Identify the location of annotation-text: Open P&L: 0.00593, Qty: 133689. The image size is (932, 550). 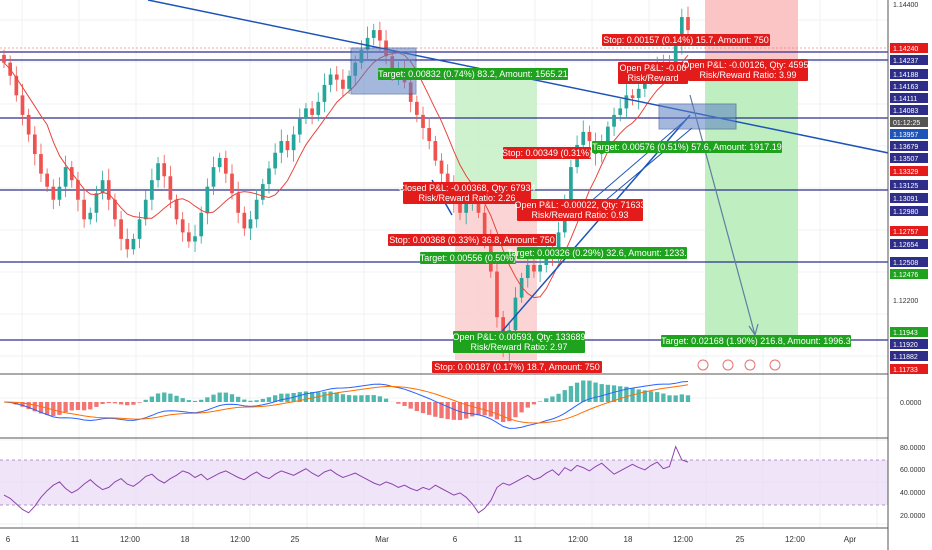
(518, 337).